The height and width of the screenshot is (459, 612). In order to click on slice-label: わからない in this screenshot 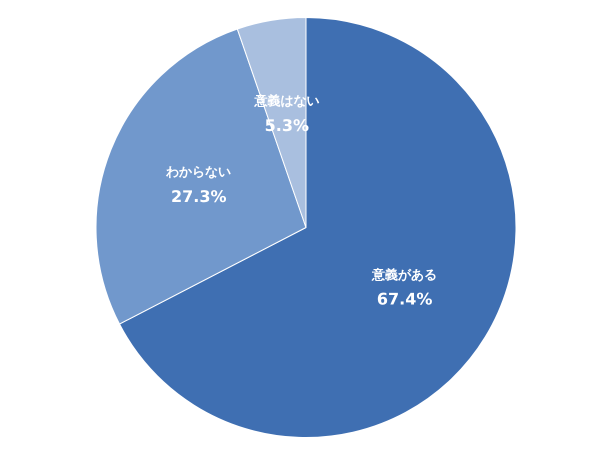, I will do `click(198, 172)`.